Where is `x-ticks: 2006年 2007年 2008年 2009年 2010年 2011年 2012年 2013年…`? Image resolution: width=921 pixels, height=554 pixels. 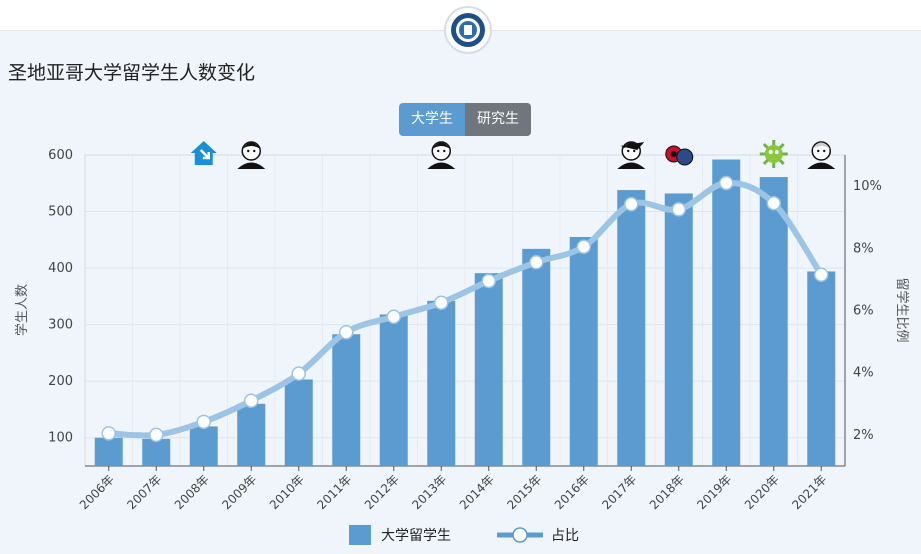 x-ticks: 2006年 2007年 2008年 2009年 2010年 2011年 2012年 2013年… is located at coordinates (453, 489).